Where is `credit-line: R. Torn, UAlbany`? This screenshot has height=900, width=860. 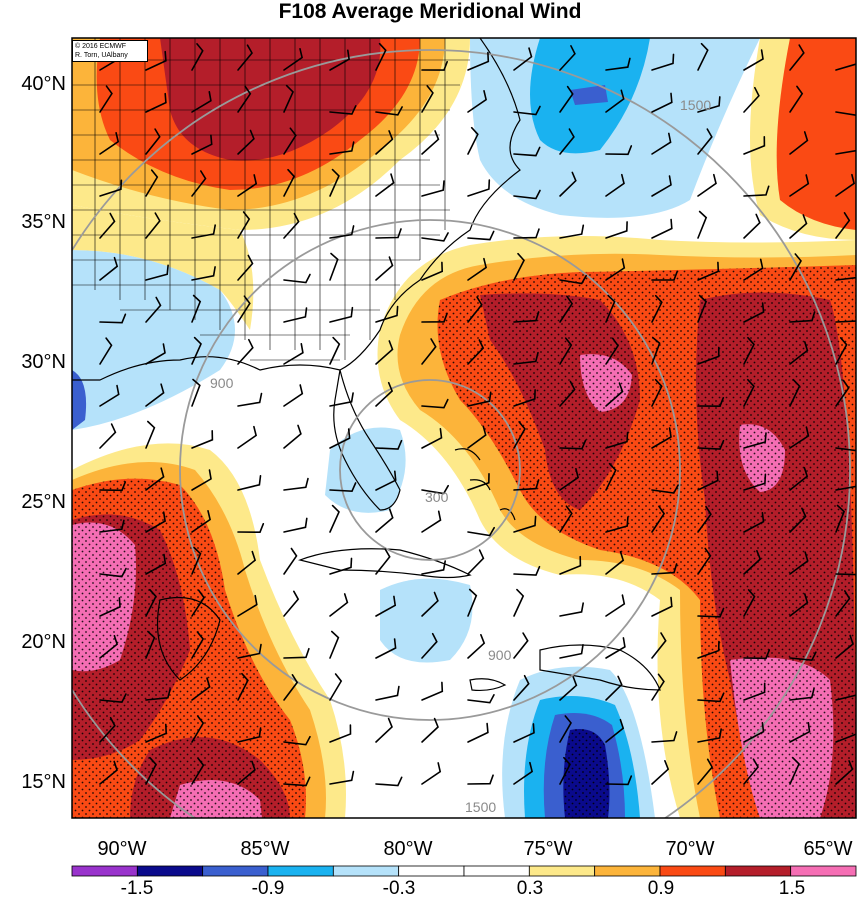
credit-line: R. Torn, UAlbany is located at coordinates (101, 55).